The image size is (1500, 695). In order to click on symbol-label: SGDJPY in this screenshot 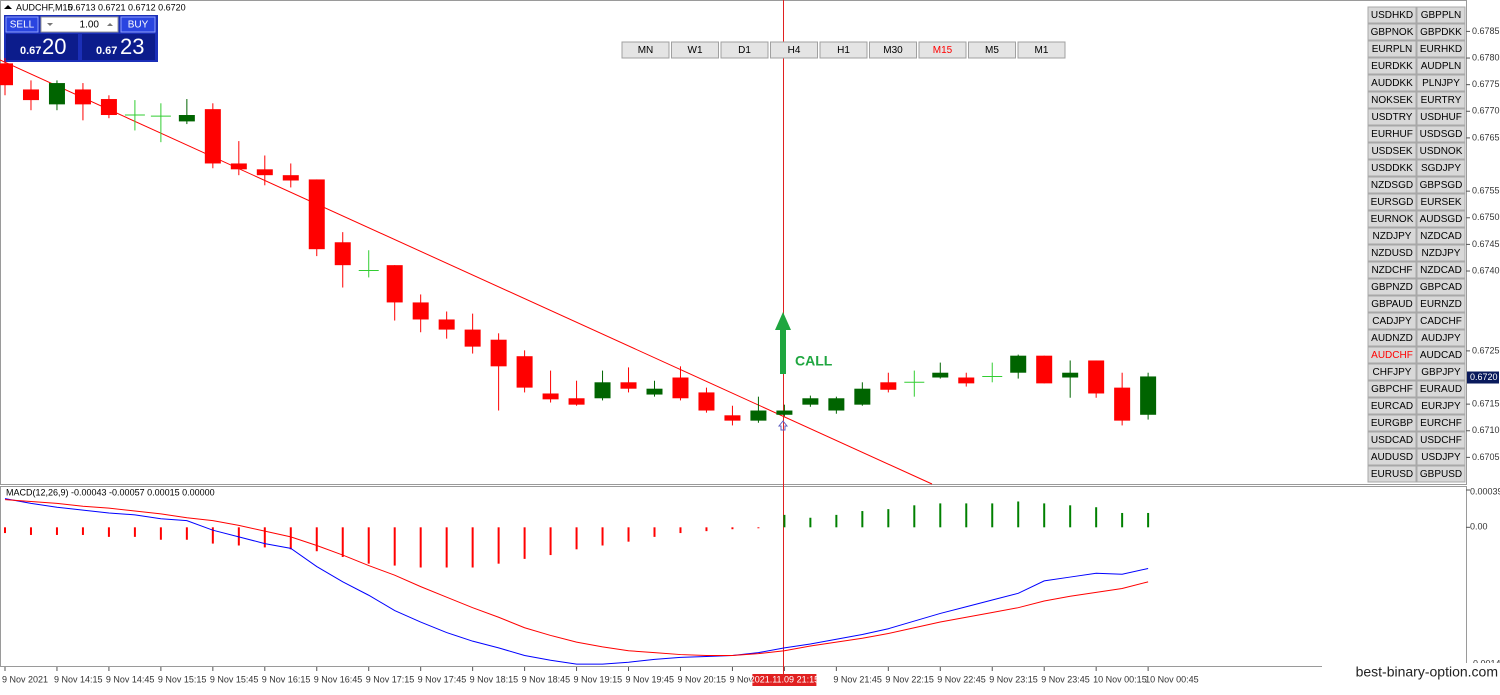, I will do `click(1441, 168)`.